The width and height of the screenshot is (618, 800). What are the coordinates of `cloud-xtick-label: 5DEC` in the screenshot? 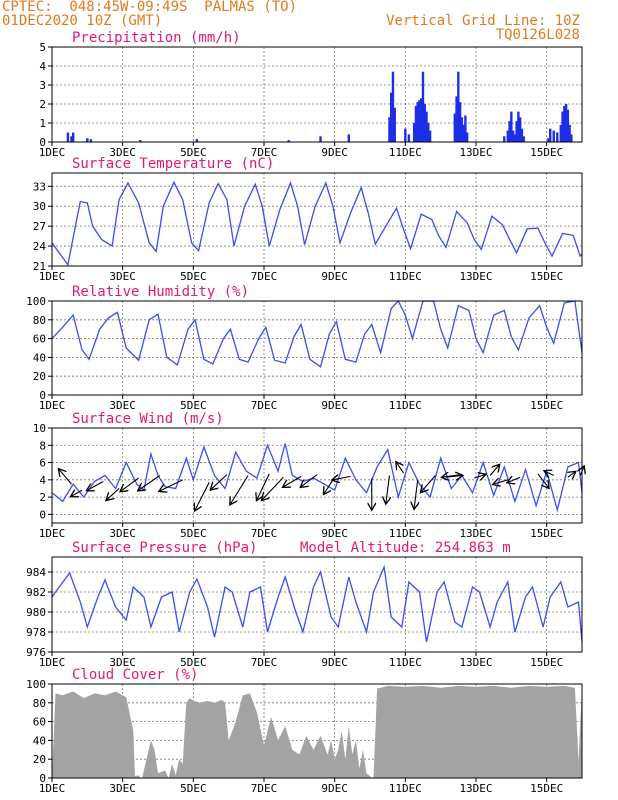 It's located at (193, 788).